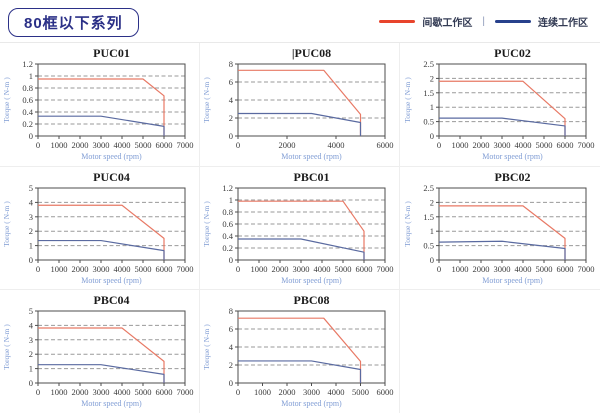 The width and height of the screenshot is (600, 413). Describe the element at coordinates (31, 188) in the screenshot. I see `y-tick-label: 5` at that location.